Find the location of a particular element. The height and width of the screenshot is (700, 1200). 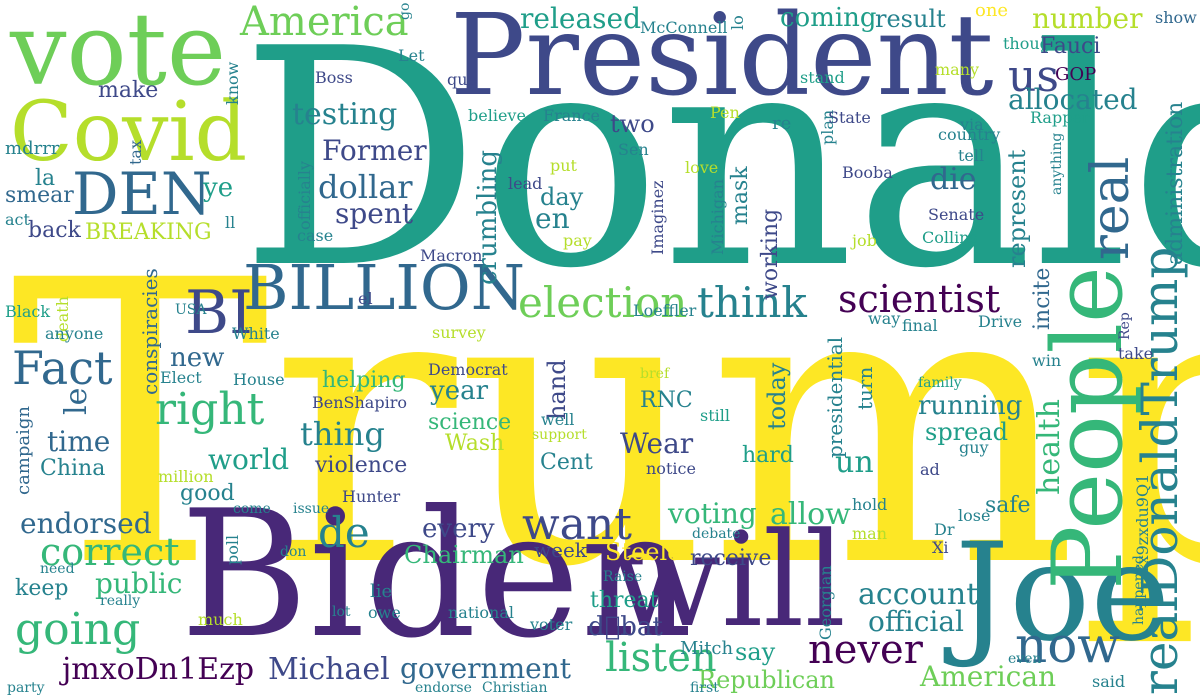

word-mcconnell: McConnell is located at coordinates (684, 27).